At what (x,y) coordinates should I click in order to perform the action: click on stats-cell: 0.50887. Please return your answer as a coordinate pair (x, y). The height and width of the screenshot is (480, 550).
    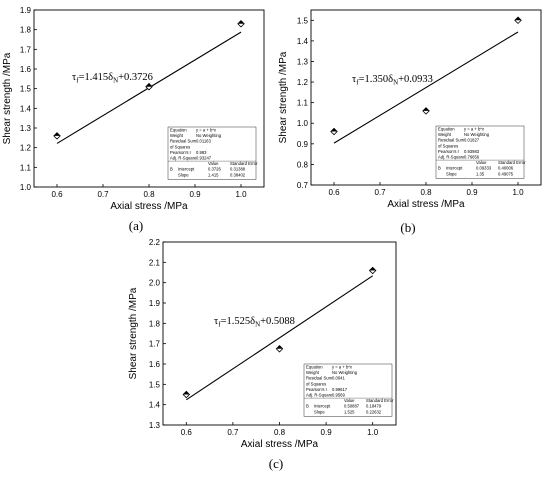
    Looking at the image, I should click on (352, 406).